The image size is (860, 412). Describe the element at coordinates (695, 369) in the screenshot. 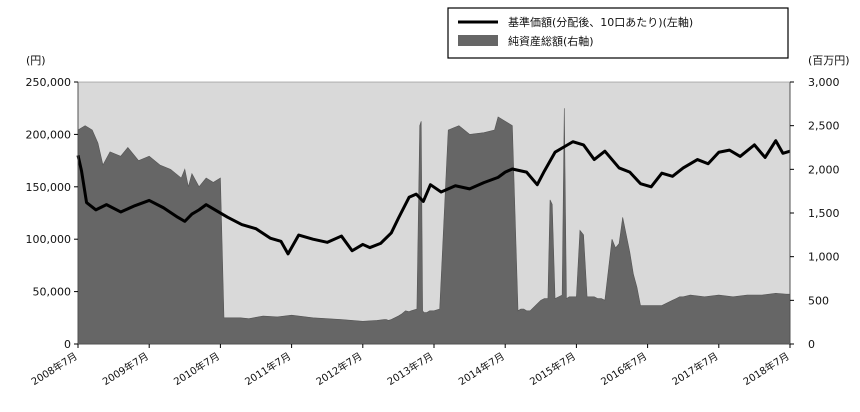

I see `x-axis-tick-label: 2017年7月` at that location.